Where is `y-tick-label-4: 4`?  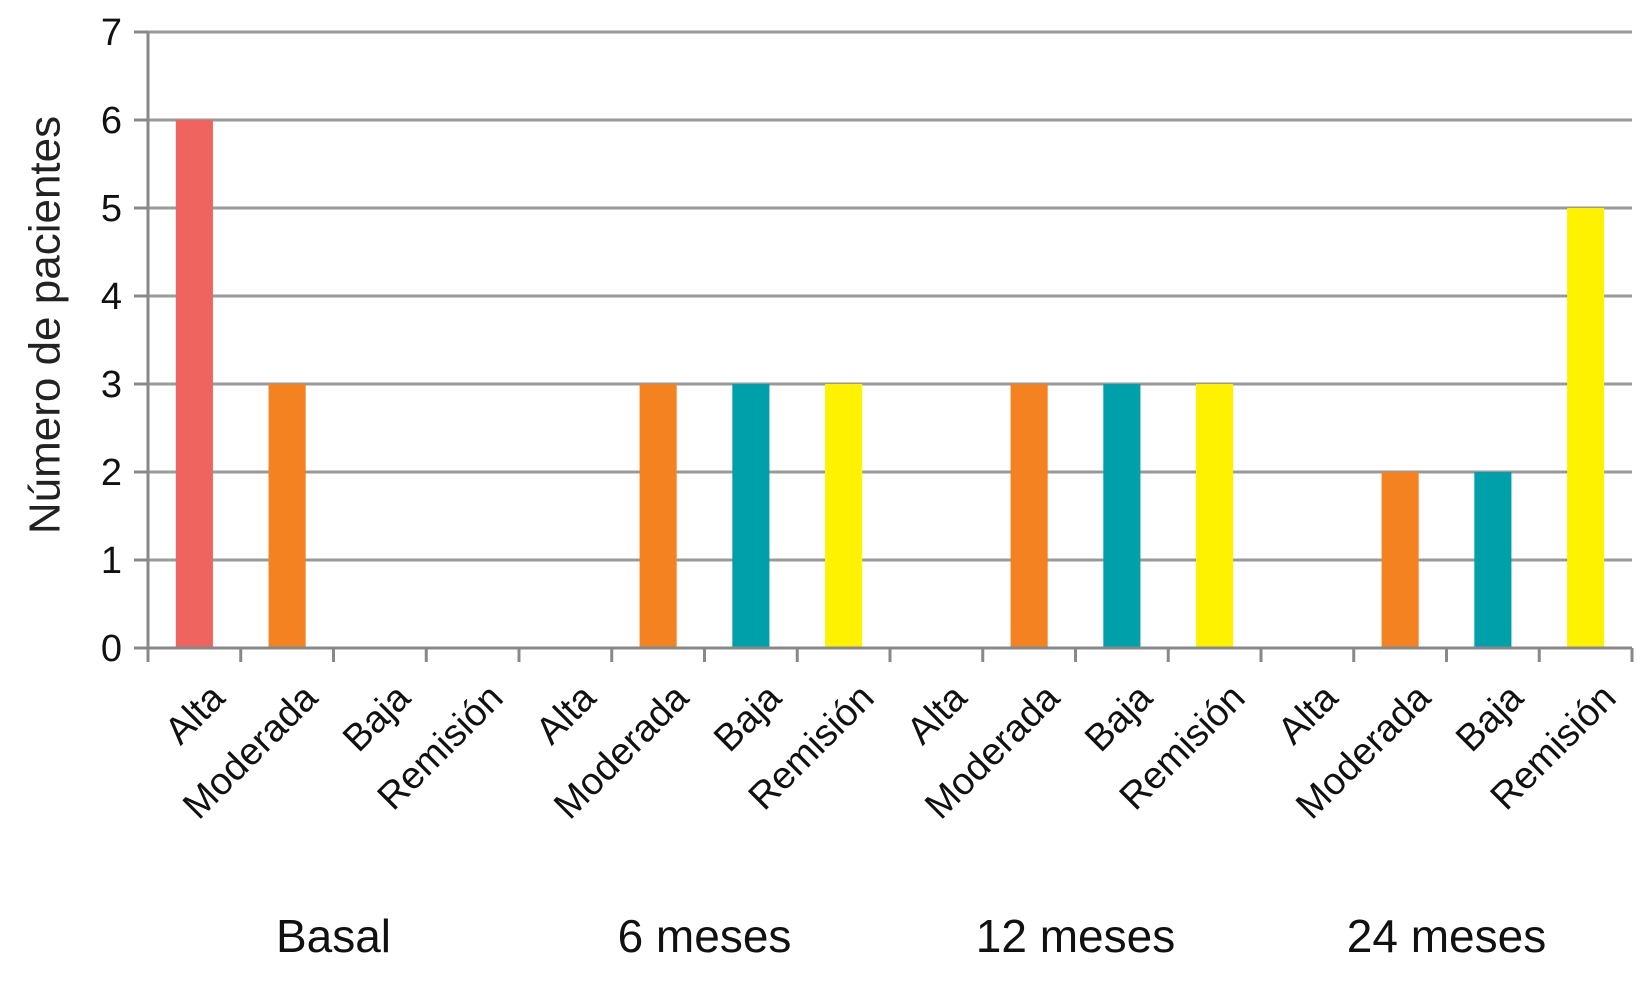
y-tick-label-4: 4 is located at coordinates (111, 297).